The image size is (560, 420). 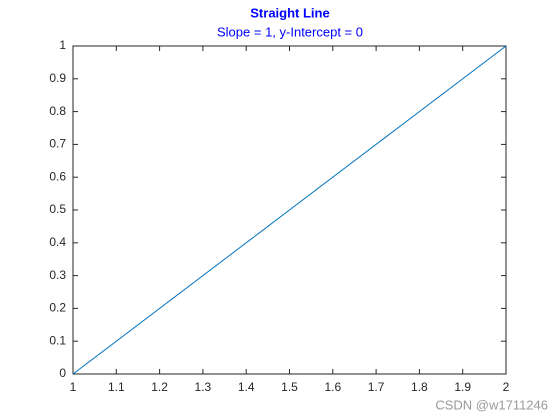 I want to click on watermark: CSDN @w1711246, so click(x=491, y=404).